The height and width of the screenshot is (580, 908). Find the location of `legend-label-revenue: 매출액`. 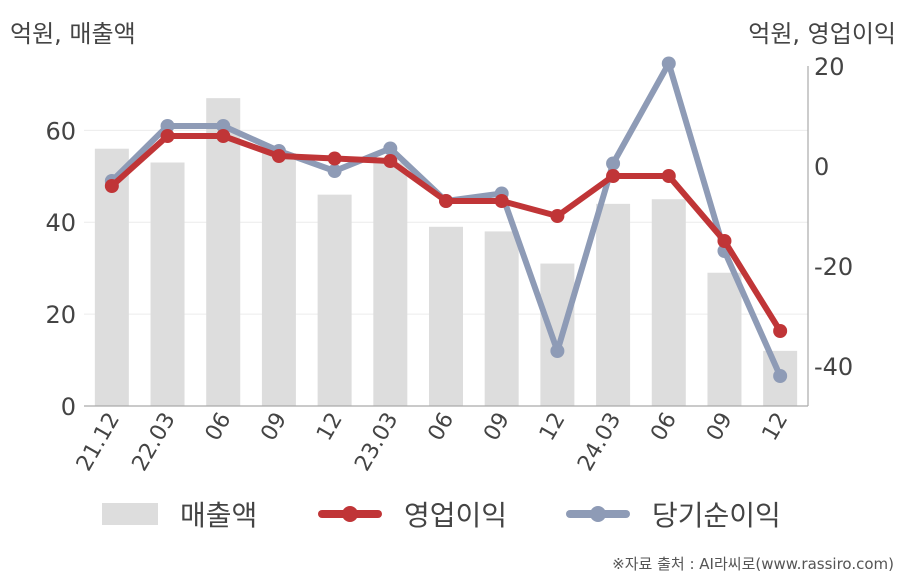

legend-label-revenue: 매출액 is located at coordinates (219, 515).